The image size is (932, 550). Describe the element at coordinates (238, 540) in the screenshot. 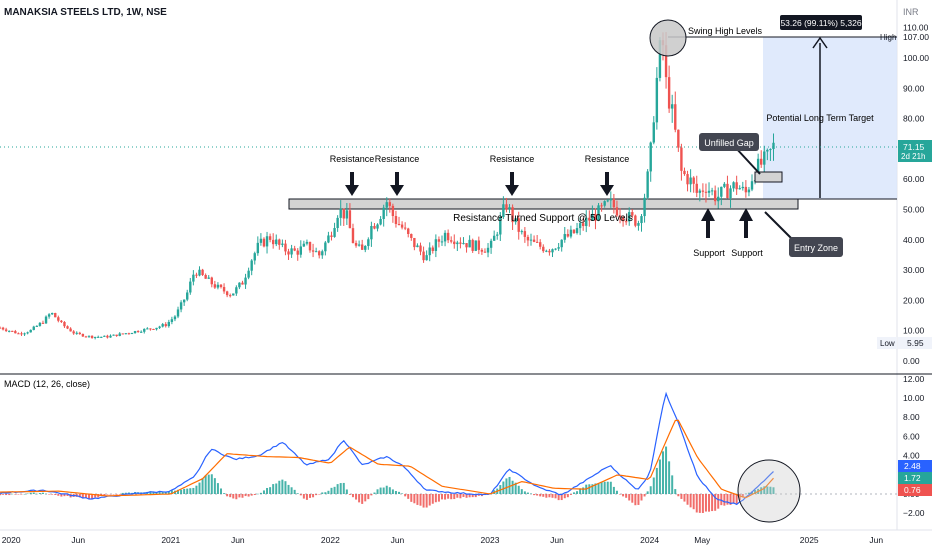

I see `time-tick-label: Jun` at that location.